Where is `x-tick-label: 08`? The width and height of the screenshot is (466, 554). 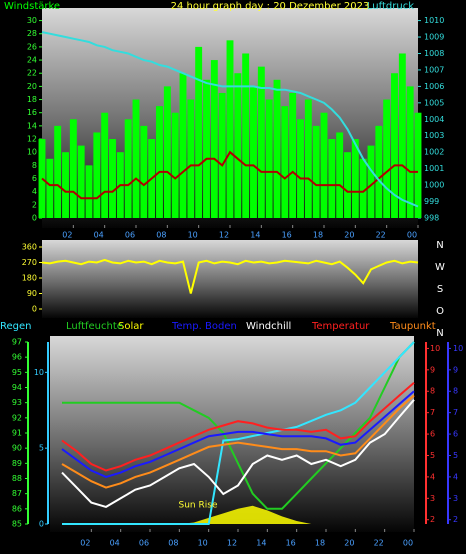 x-tick-label: 08 is located at coordinates (161, 235).